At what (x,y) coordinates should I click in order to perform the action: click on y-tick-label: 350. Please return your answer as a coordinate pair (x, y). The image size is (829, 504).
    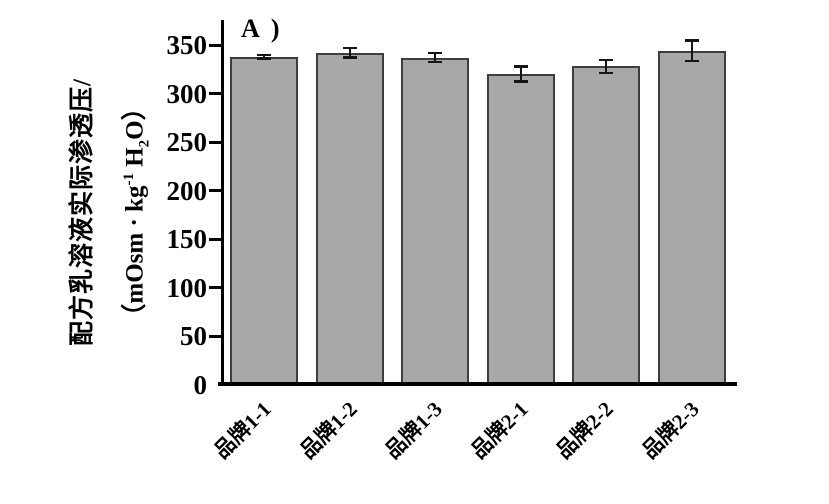
    Looking at the image, I should click on (187, 45).